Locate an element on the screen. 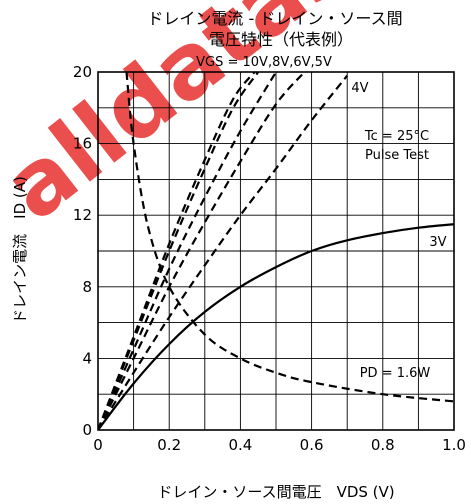  vgs-label: VGS = 10V,8V,6V,5V is located at coordinates (264, 62).